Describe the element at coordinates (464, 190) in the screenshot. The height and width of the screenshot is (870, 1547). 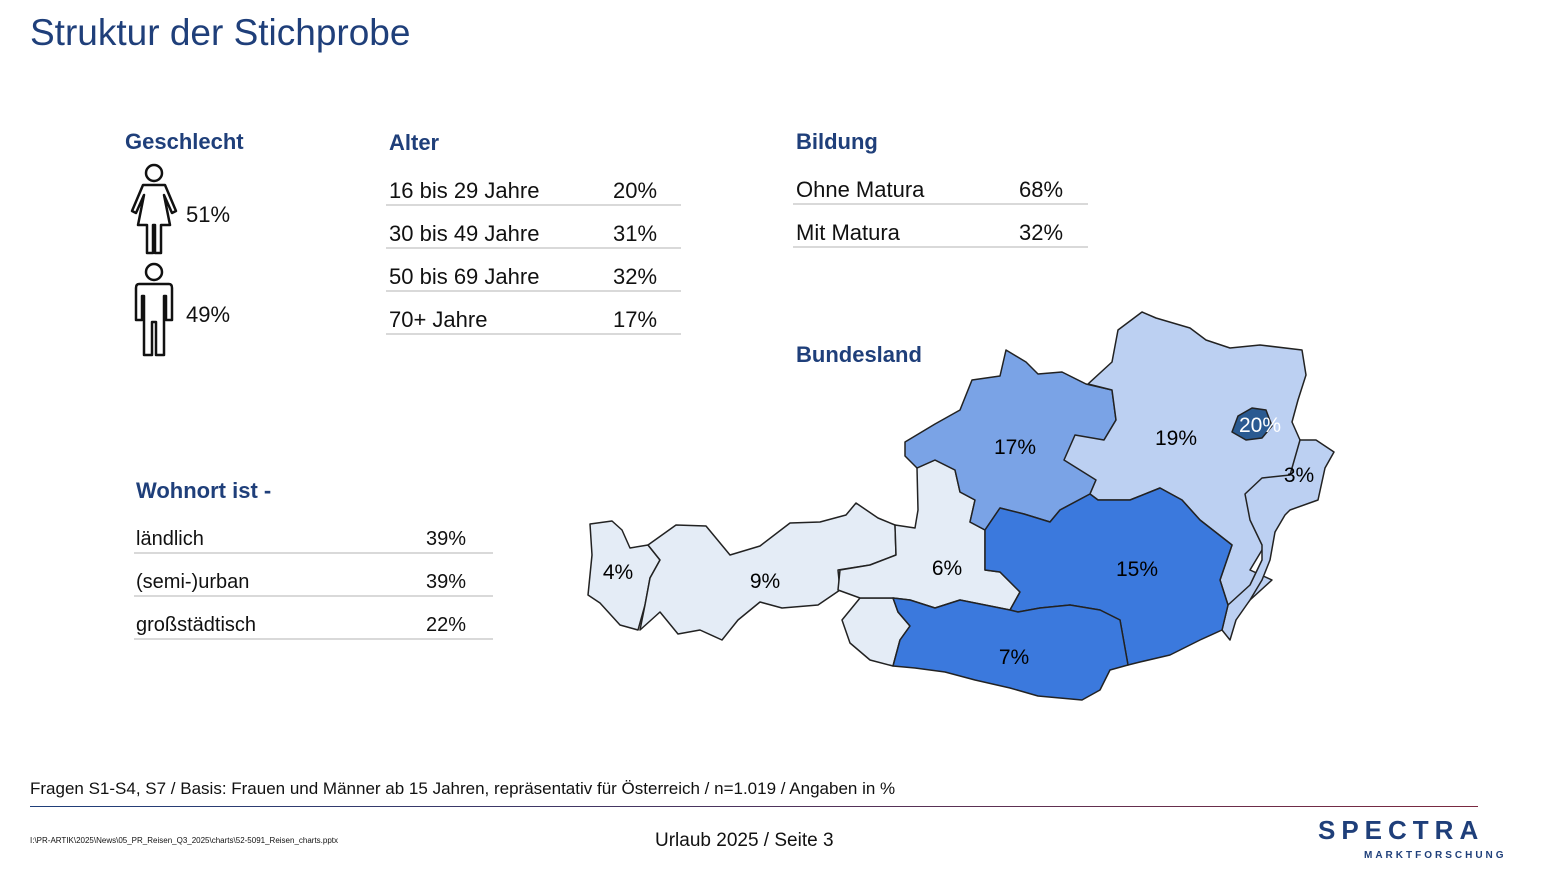
I see `age-label: 16 bis 29 Jahre` at that location.